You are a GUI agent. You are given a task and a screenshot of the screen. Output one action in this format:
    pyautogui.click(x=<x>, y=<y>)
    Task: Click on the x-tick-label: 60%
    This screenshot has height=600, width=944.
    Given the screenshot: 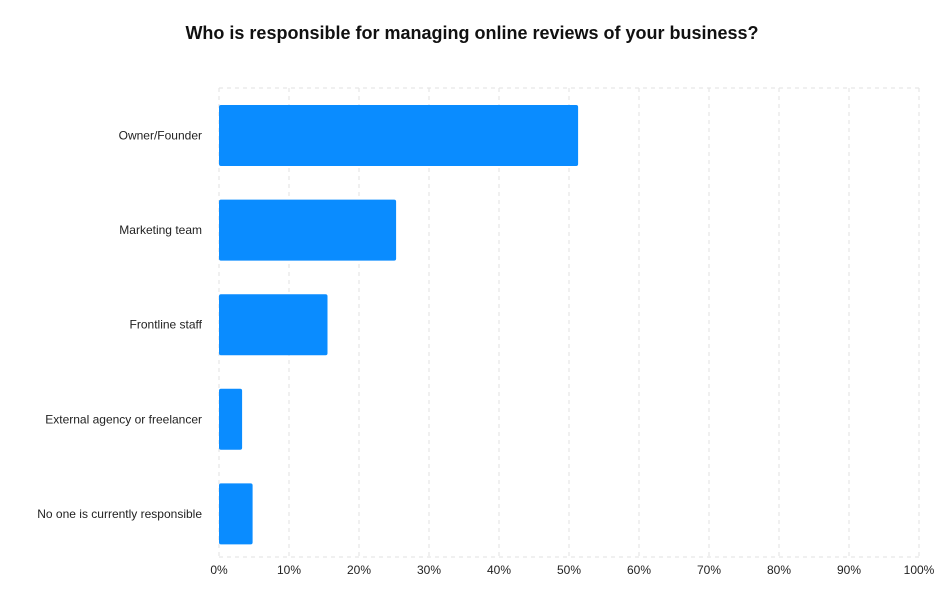 What is the action you would take?
    pyautogui.click(x=639, y=570)
    